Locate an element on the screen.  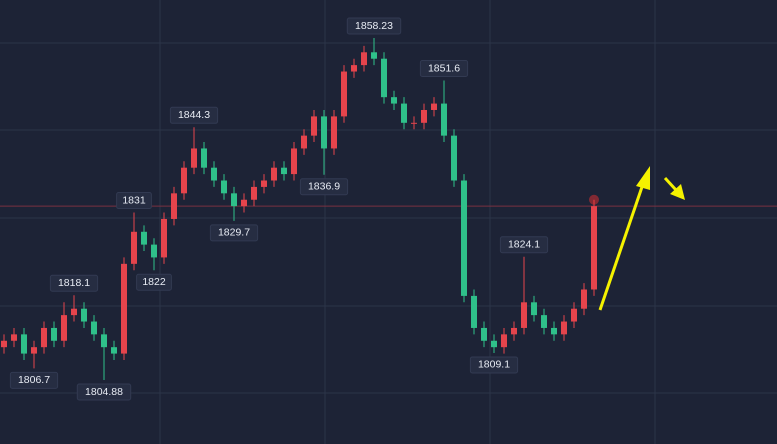
price-label: 1829.7 is located at coordinates (234, 233).